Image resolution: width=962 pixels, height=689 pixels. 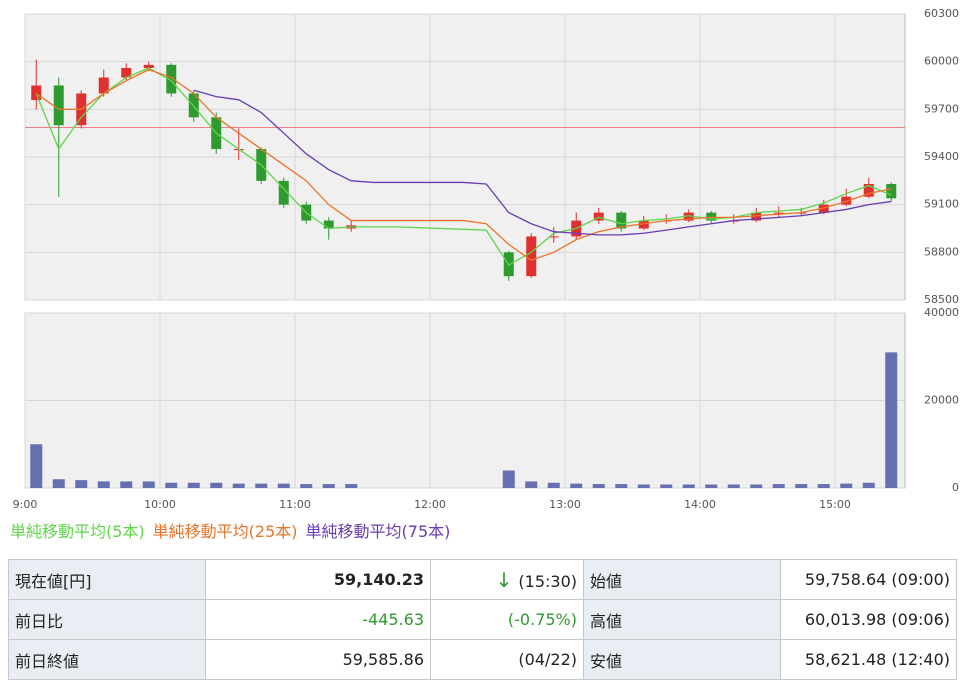 What do you see at coordinates (318, 619) in the screenshot?
I see `value: -445.63` at bounding box center [318, 619].